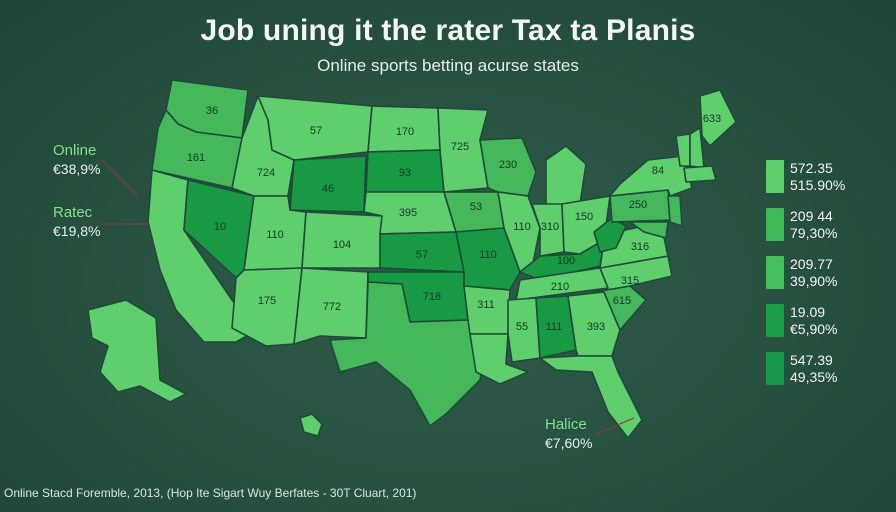 The image size is (896, 512). I want to click on state-ny, so click(651, 176).